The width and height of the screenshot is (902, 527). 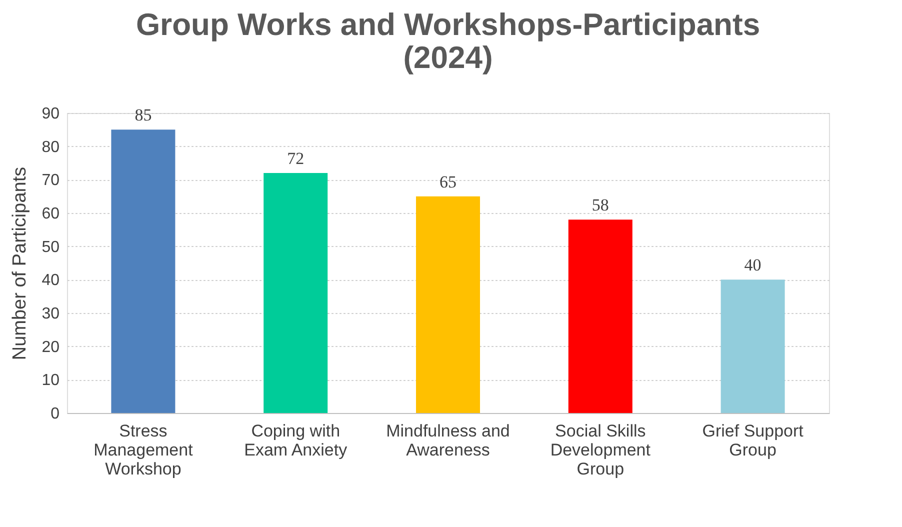 I want to click on x-tick-label: Social Skills Development Group, so click(x=600, y=450).